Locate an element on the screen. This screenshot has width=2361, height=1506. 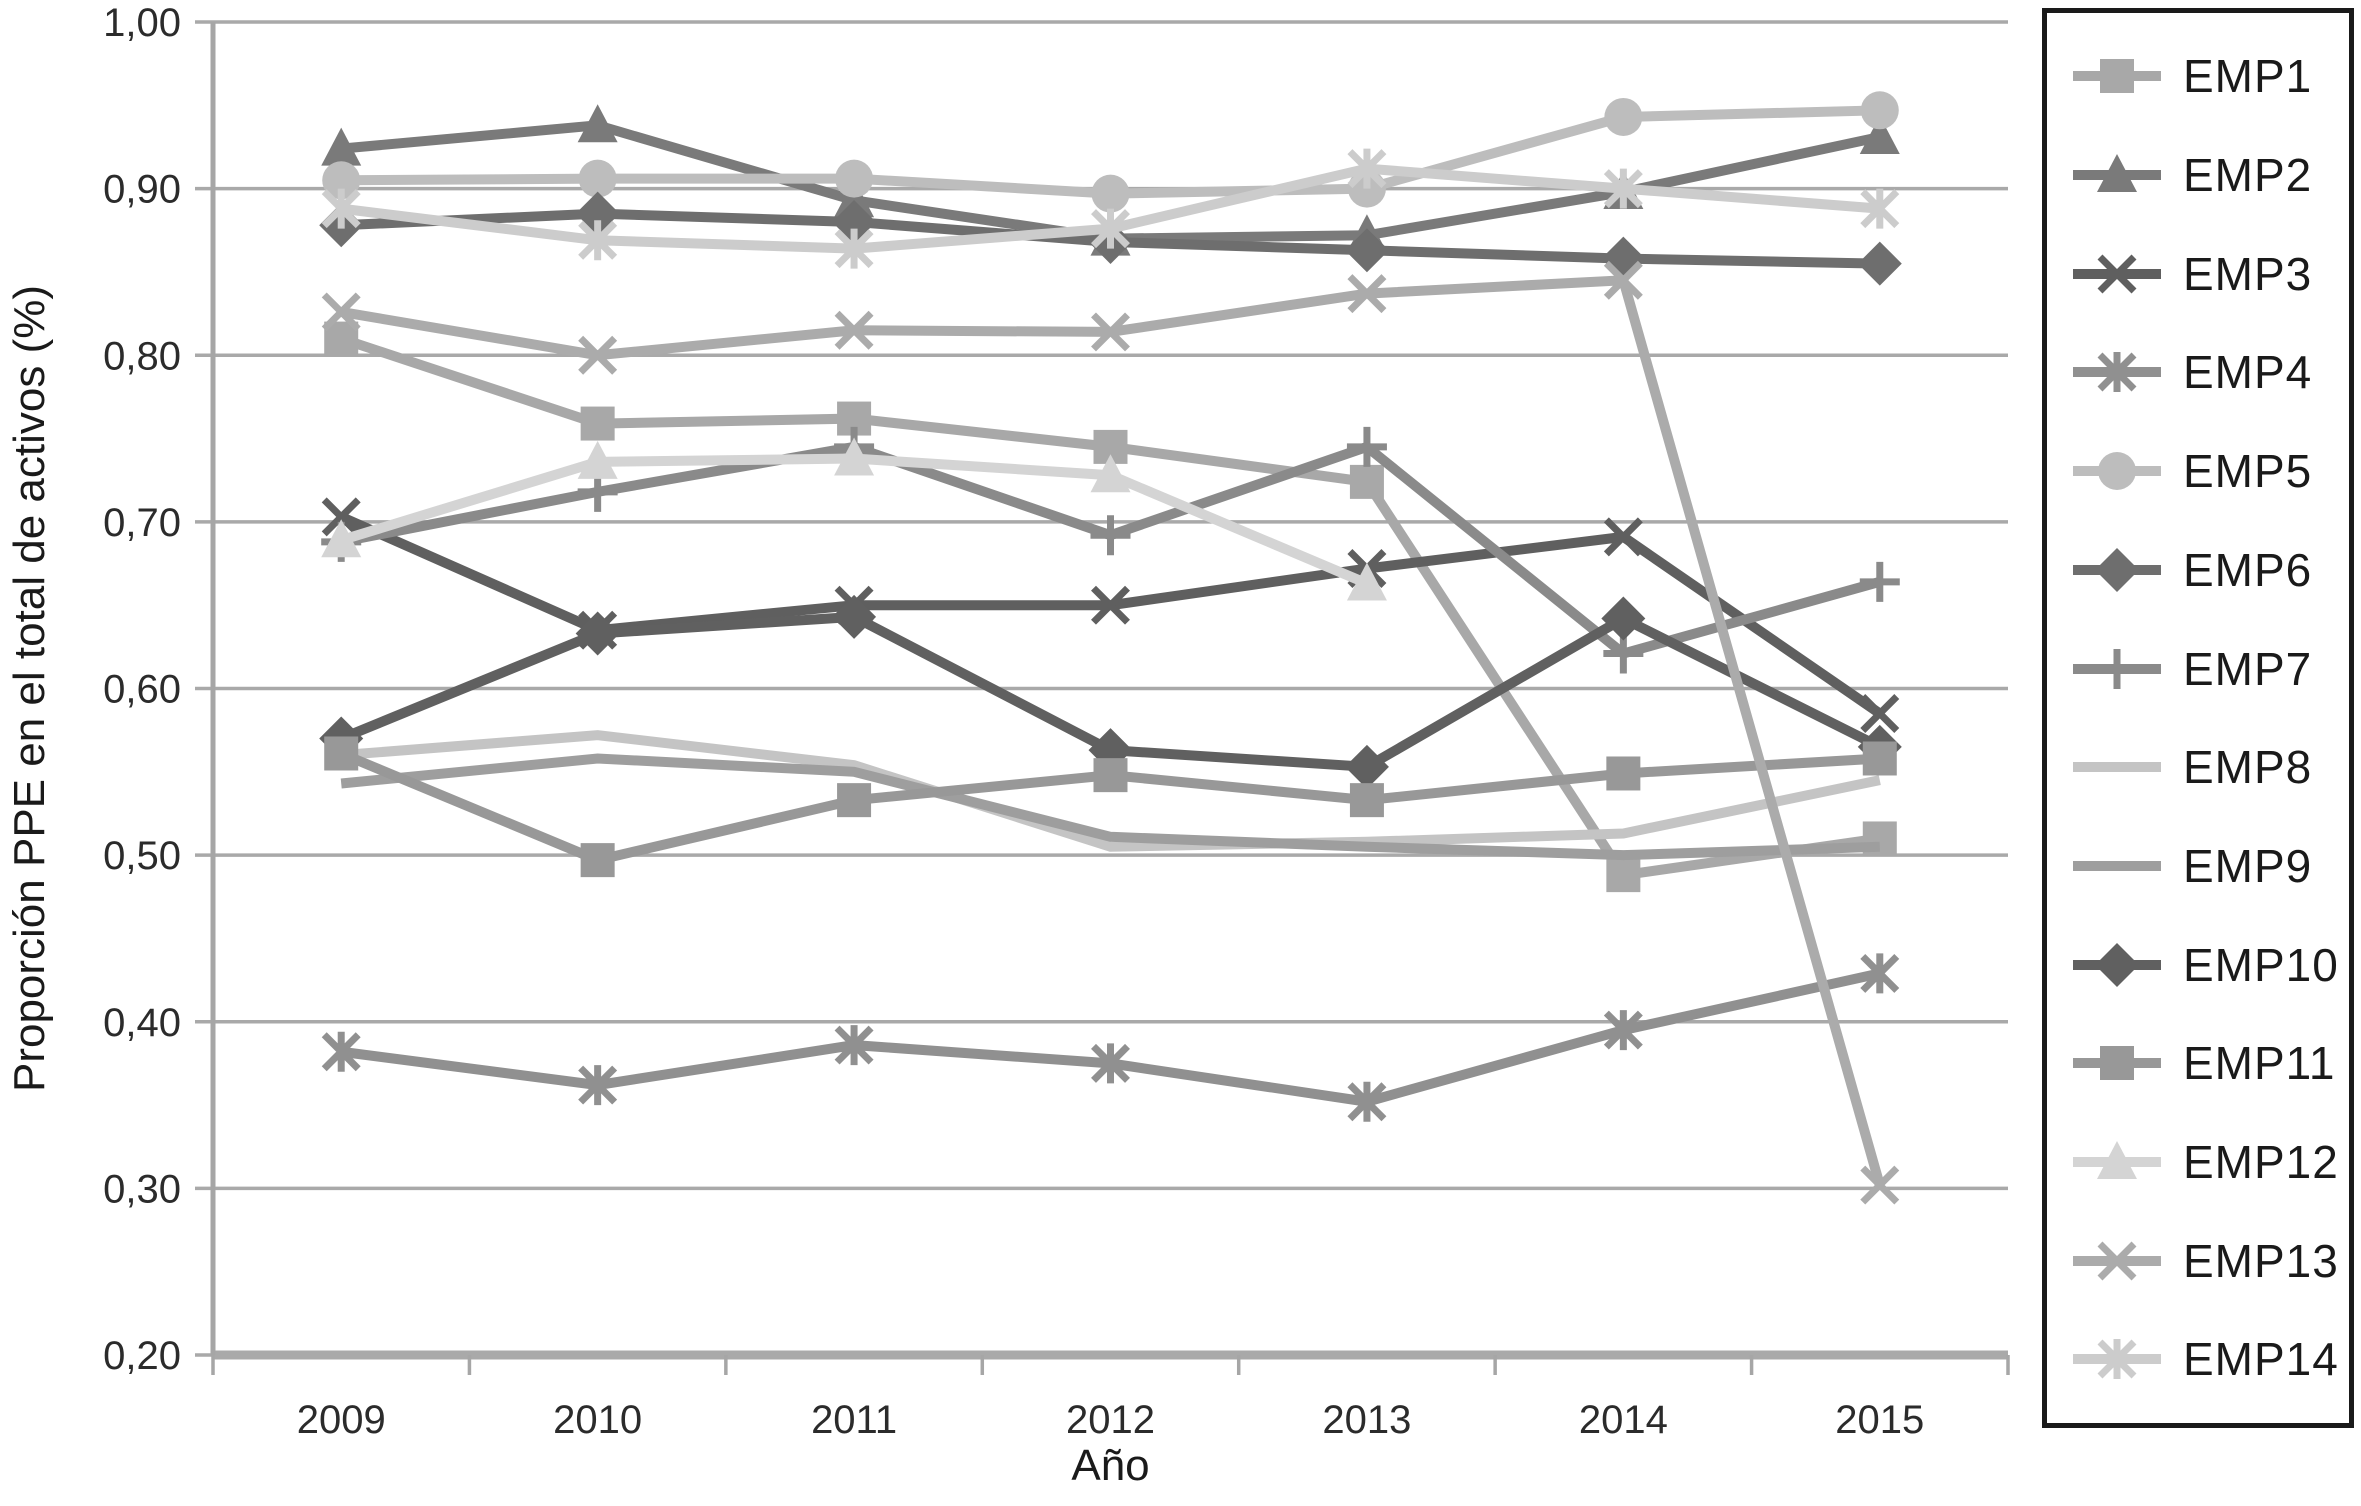
legend-item-emp11: EMP11 is located at coordinates (2198, 1063).